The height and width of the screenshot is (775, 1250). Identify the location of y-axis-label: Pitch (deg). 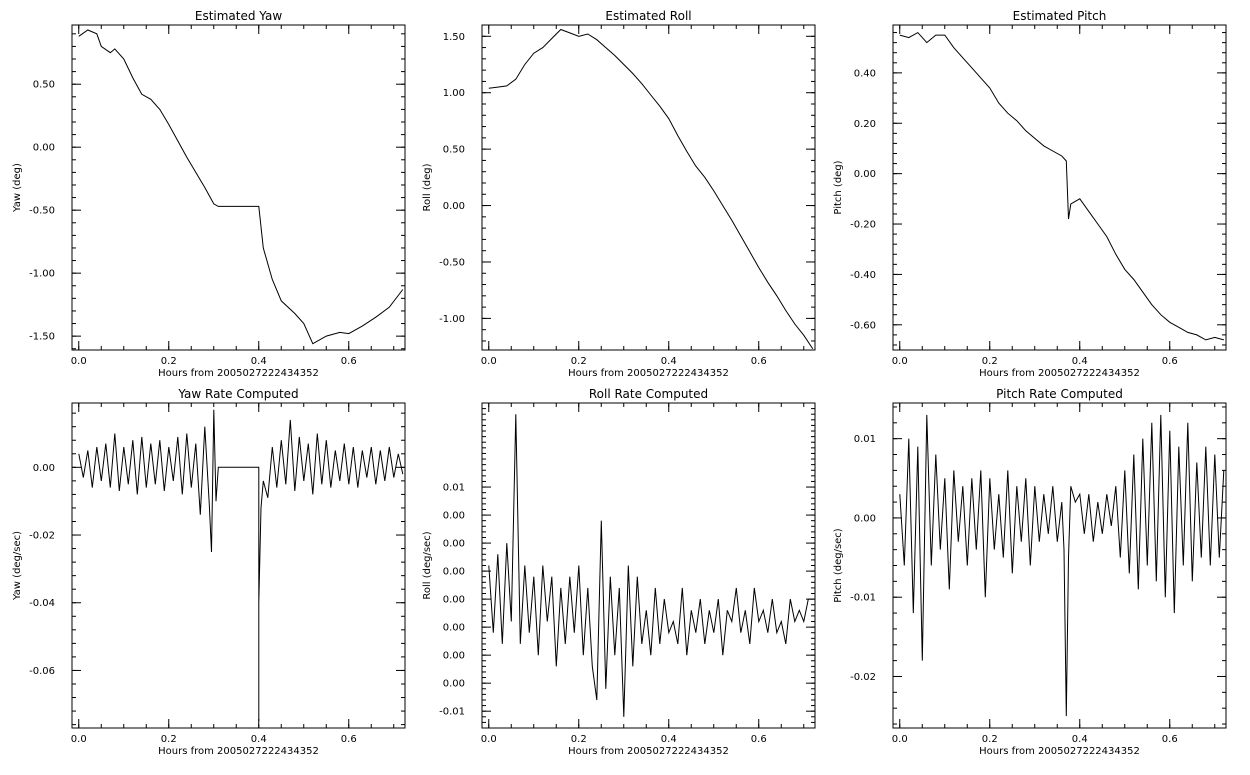
(838, 187).